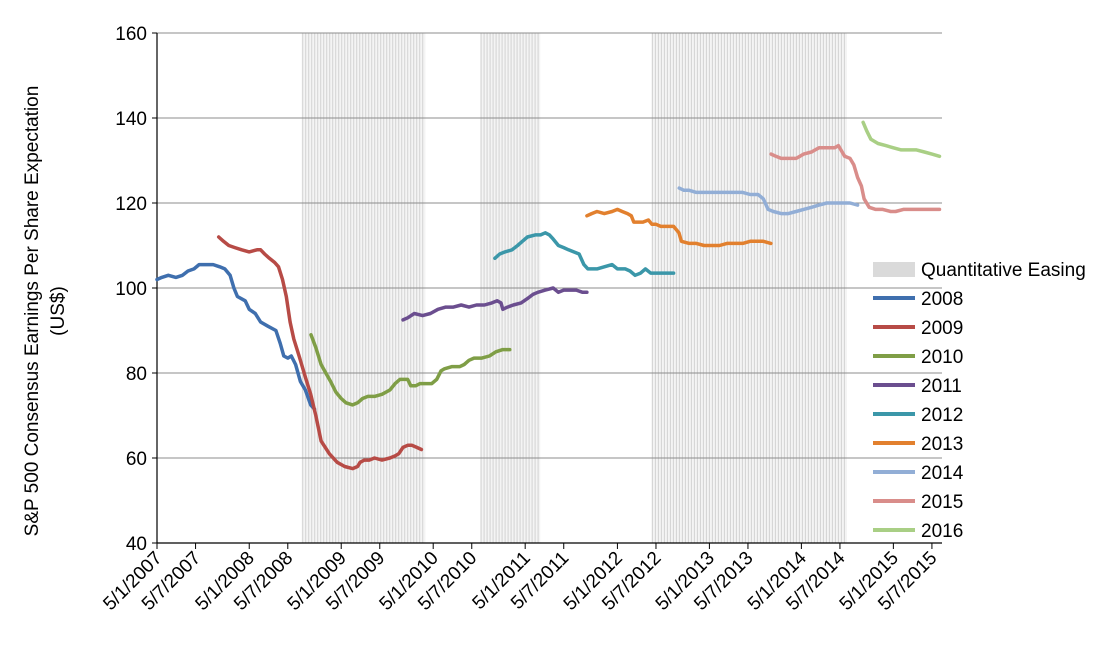  Describe the element at coordinates (942, 415) in the screenshot. I see `legend-label-2012: 2012` at that location.